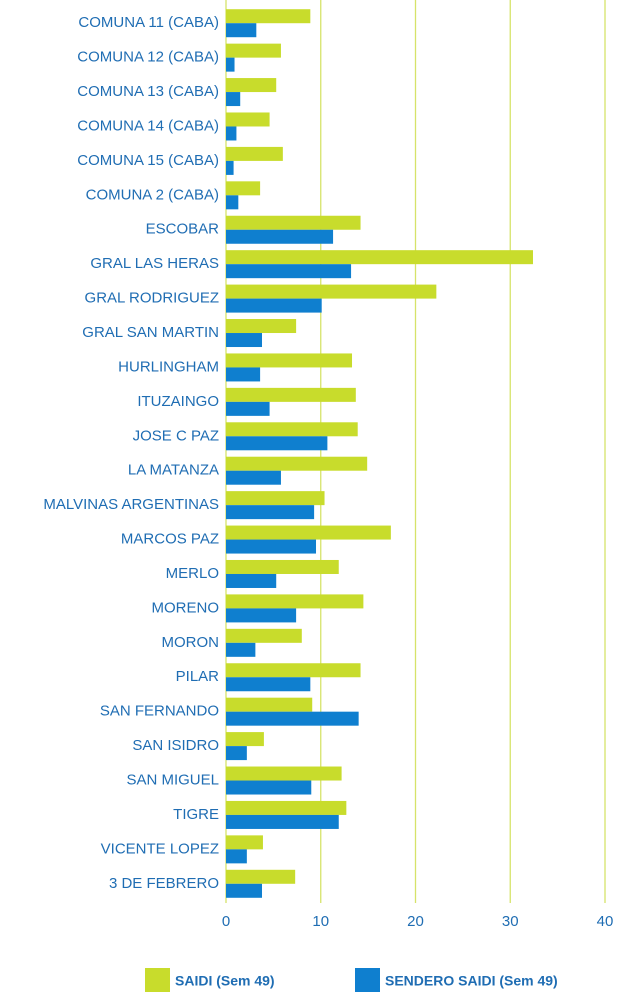  What do you see at coordinates (148, 22) in the screenshot?
I see `y-tick-label: COMUNA 11 (CABA)` at bounding box center [148, 22].